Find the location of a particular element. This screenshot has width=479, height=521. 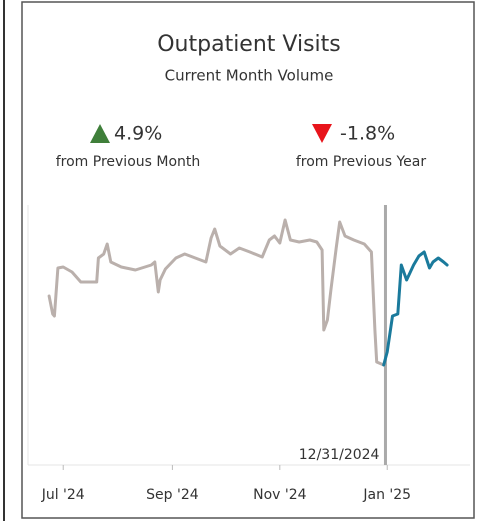

up-arrow is located at coordinates (100, 133).